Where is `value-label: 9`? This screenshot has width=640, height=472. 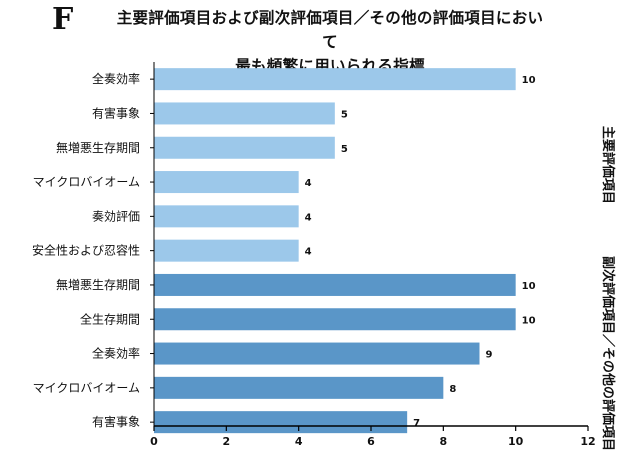 value-label: 9 is located at coordinates (489, 355).